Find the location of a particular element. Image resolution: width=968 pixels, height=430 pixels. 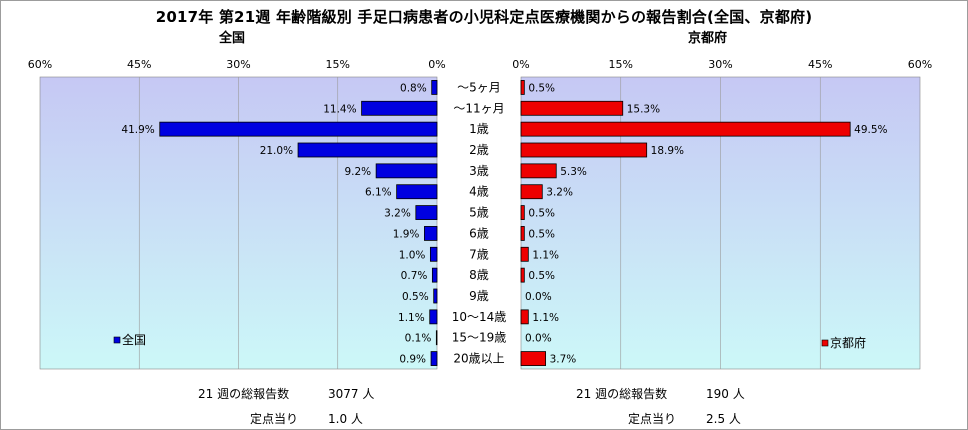

category-label: 8歳 is located at coordinates (479, 275).